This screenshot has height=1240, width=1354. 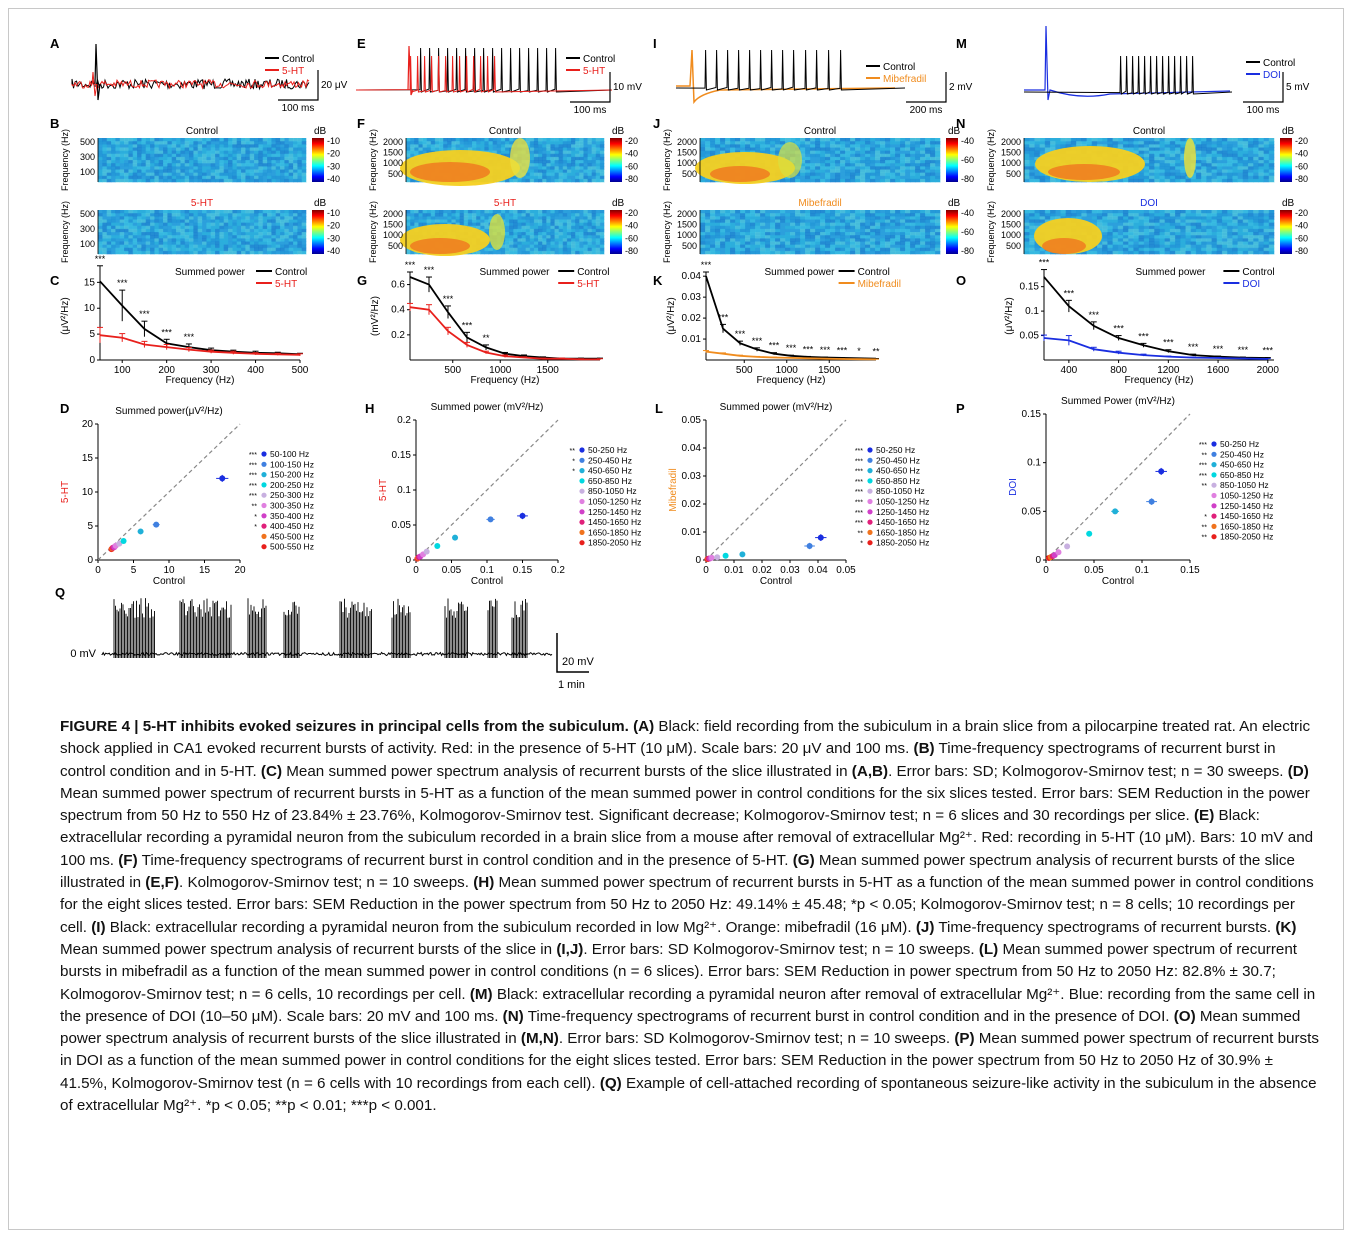 What do you see at coordinates (1013, 174) in the screenshot?
I see `spectrogram-ytick: 500` at bounding box center [1013, 174].